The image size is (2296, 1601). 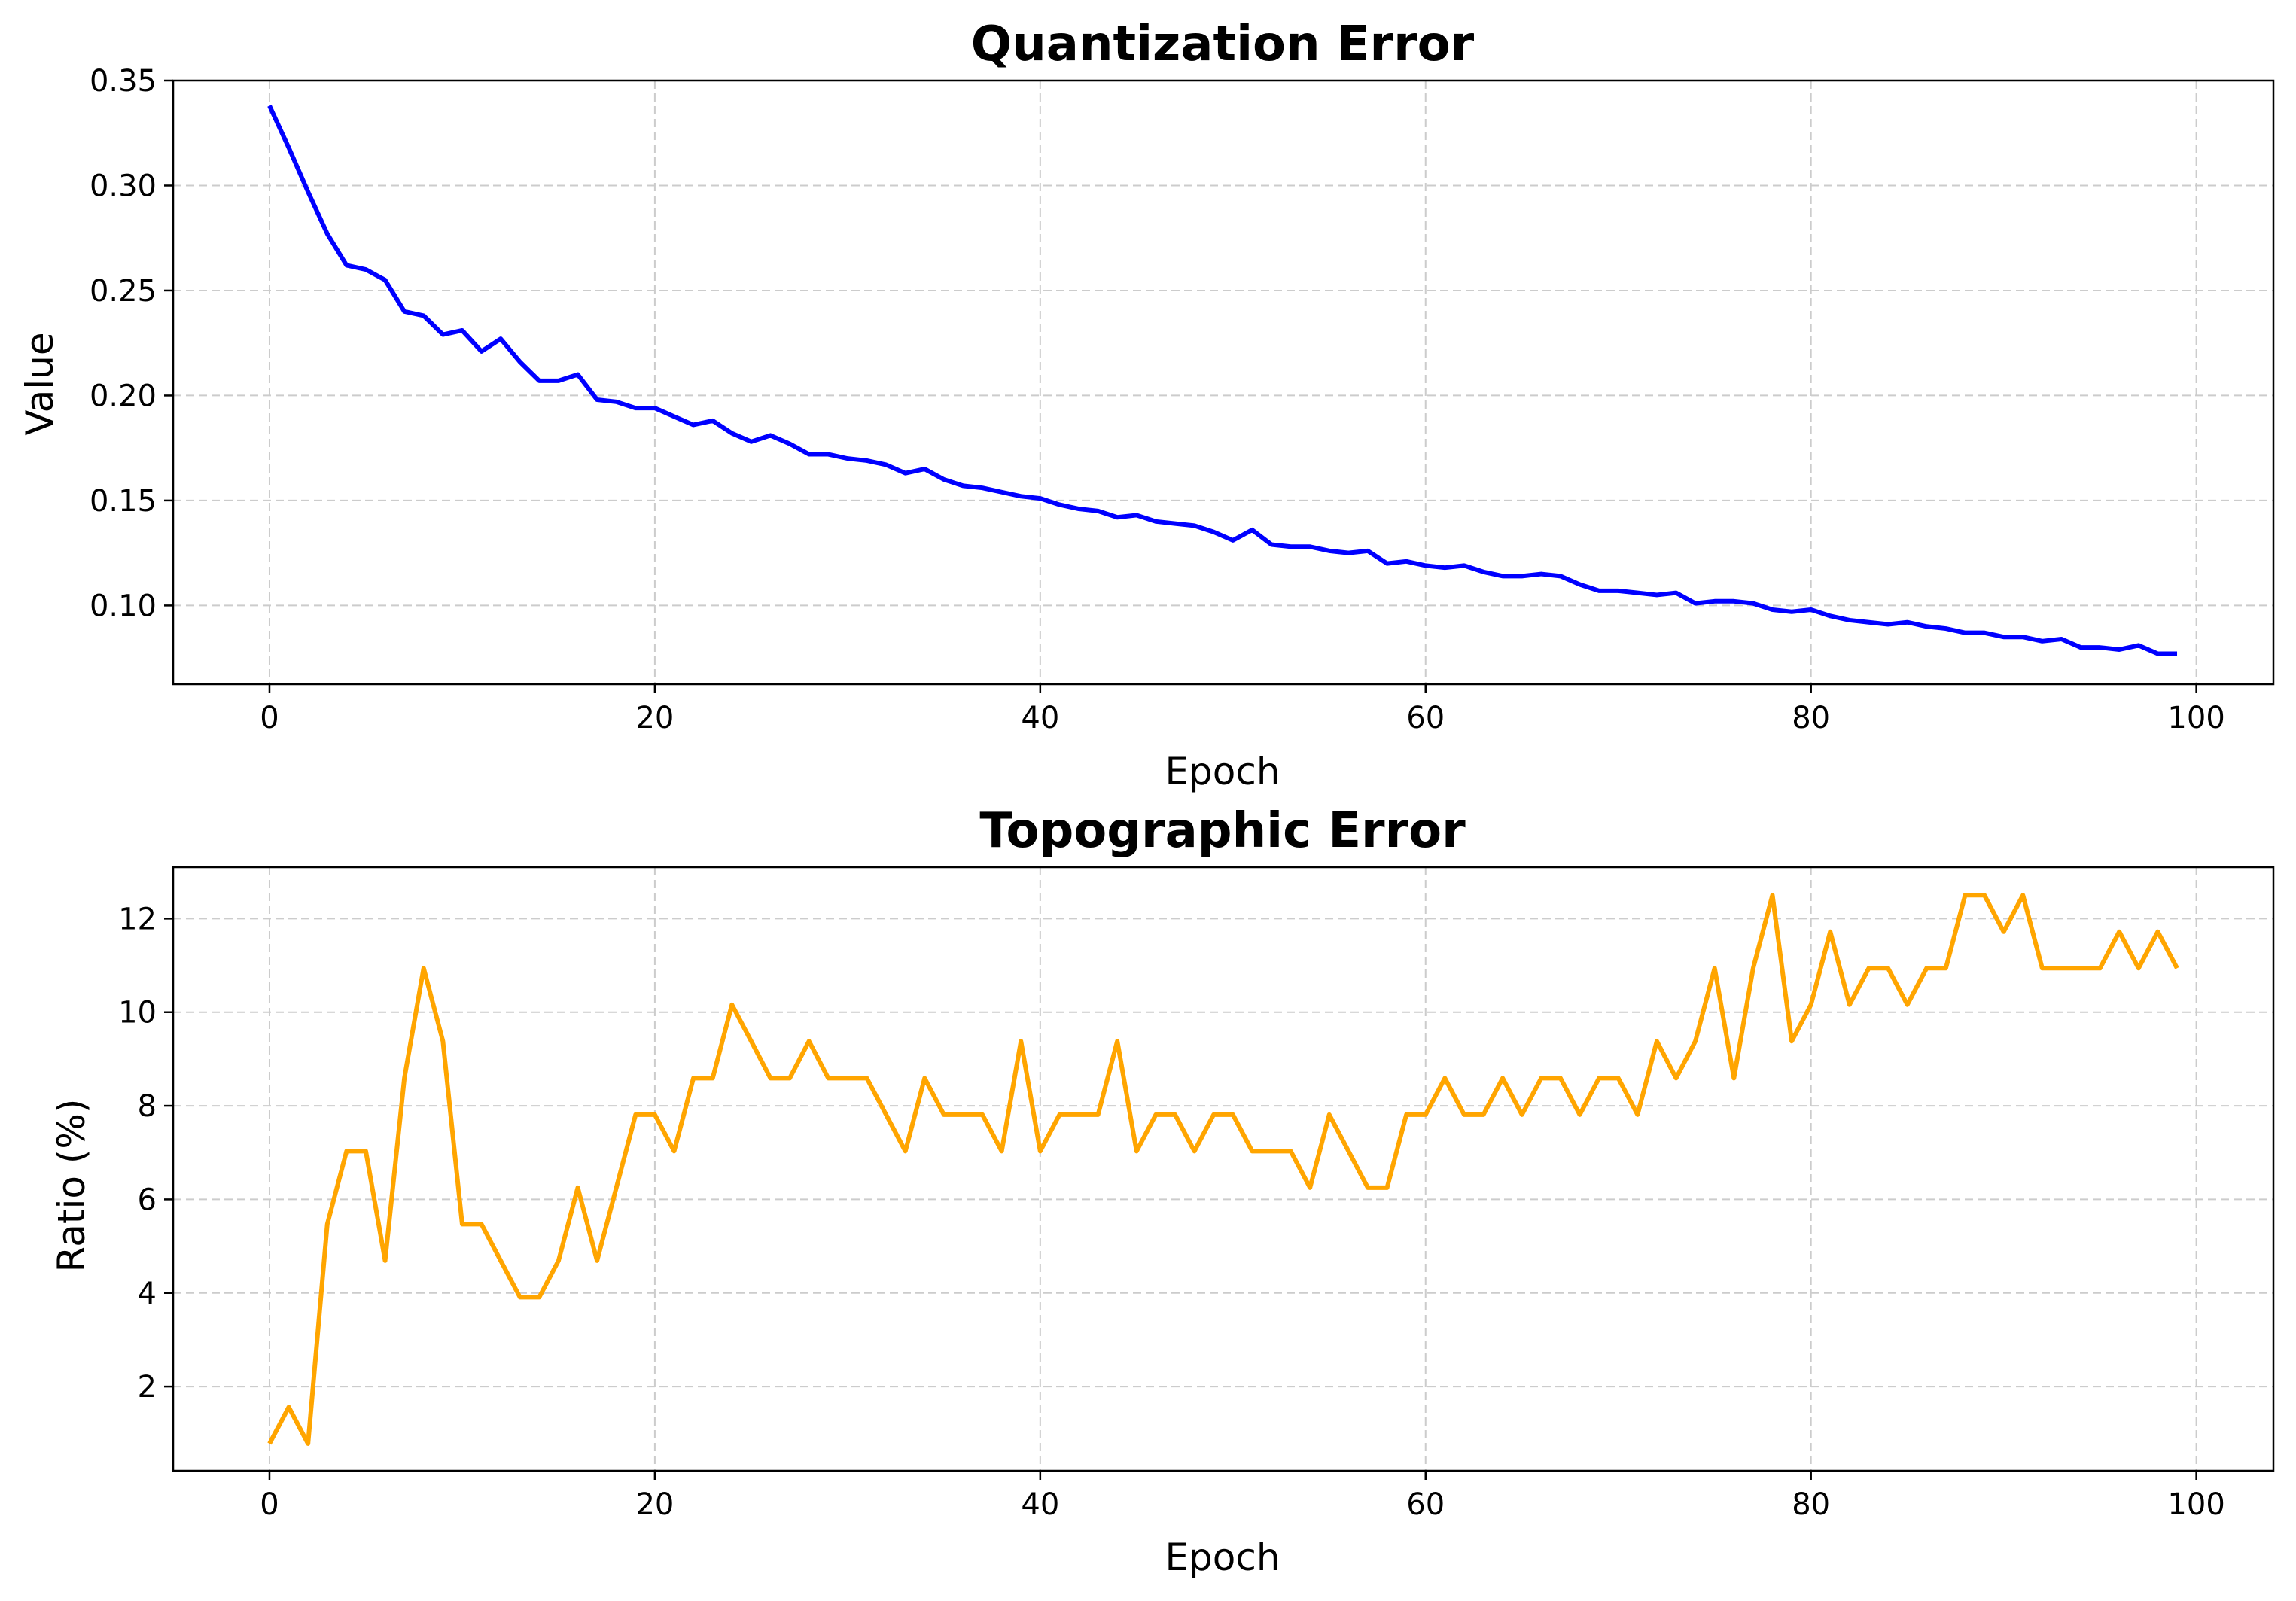 I want to click on y-axis-label: Value, so click(x=40, y=383).